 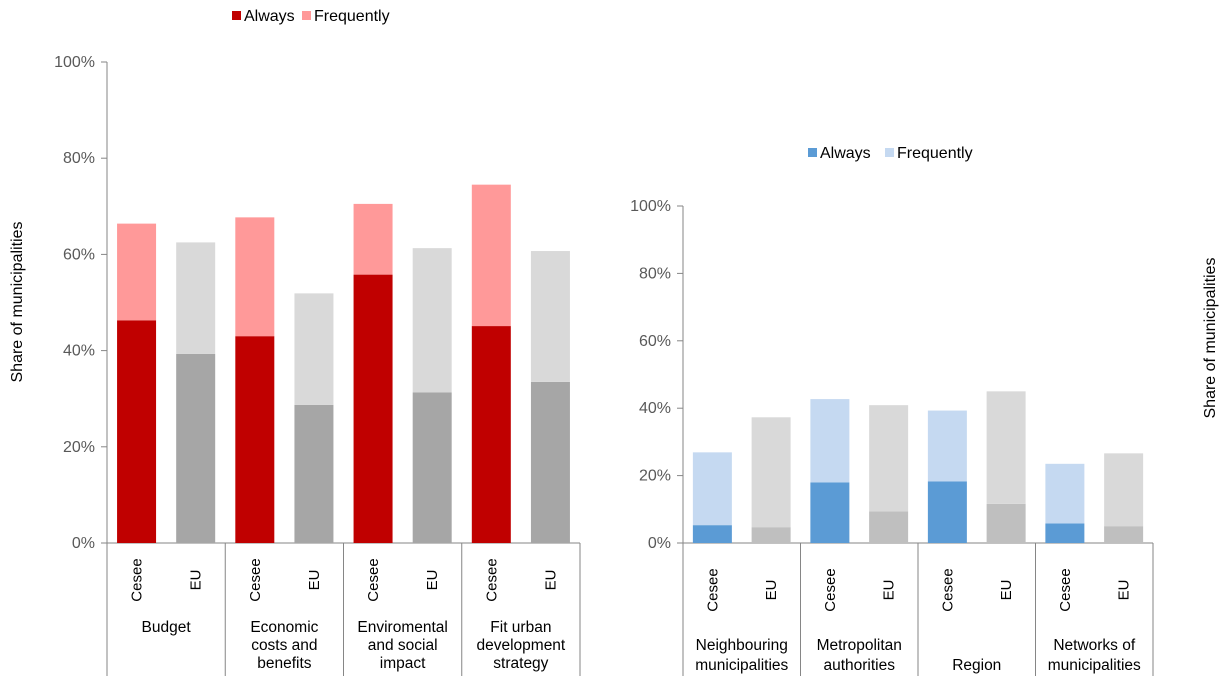 I want to click on x-group-label: Region, so click(x=976, y=665).